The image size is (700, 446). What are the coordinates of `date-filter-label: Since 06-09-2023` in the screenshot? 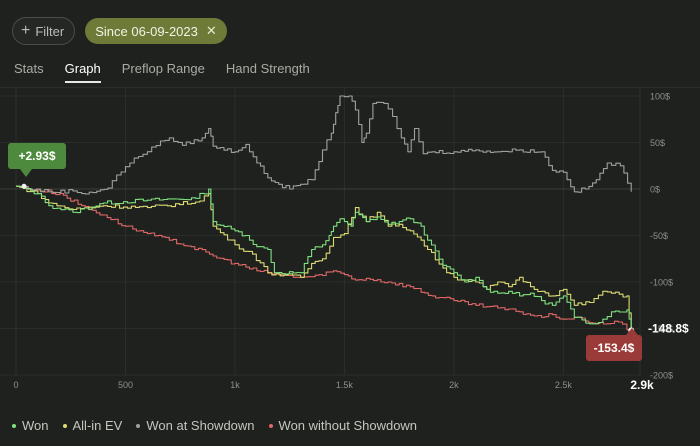 It's located at (146, 31).